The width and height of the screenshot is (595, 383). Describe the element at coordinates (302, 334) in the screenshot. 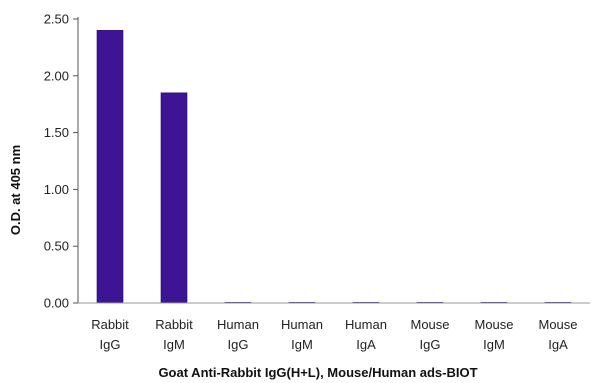

I see `x-tick-label: Human IgM` at that location.